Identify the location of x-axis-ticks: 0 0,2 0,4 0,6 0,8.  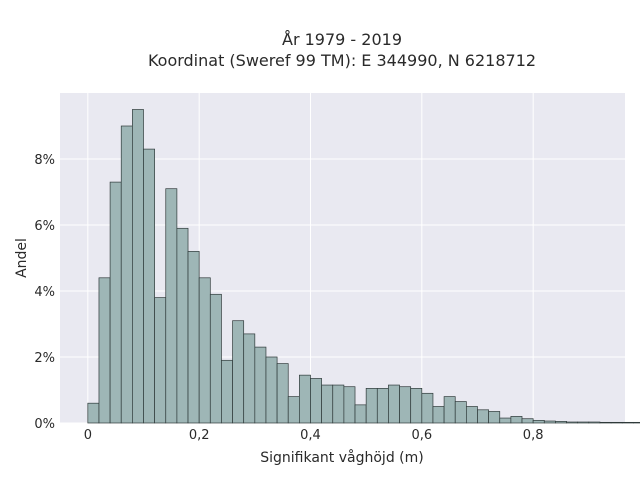
(314, 435).